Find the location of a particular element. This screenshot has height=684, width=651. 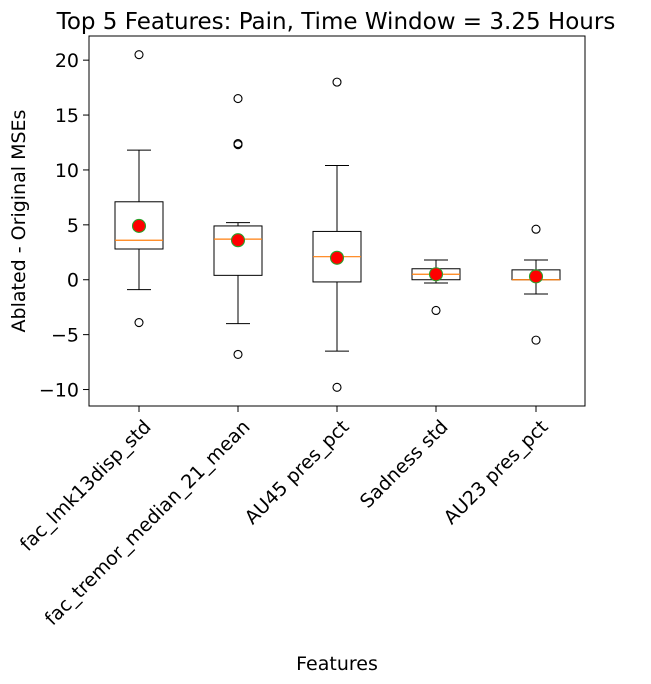

x-tick-label: Sadness std is located at coordinates (404, 464).